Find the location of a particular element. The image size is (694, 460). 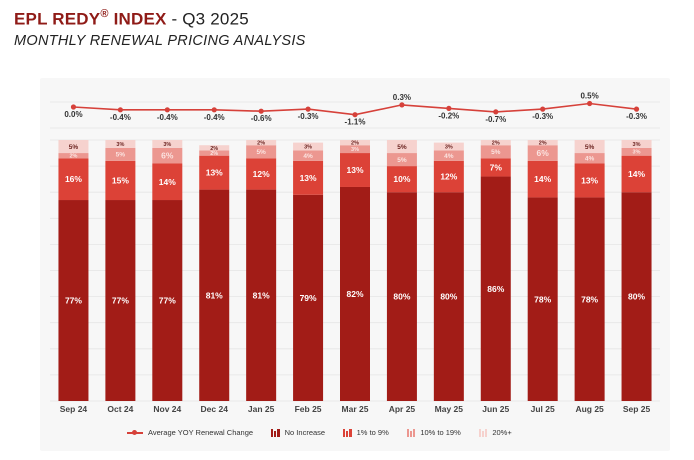

line-data-label: 0.3% is located at coordinates (402, 97).